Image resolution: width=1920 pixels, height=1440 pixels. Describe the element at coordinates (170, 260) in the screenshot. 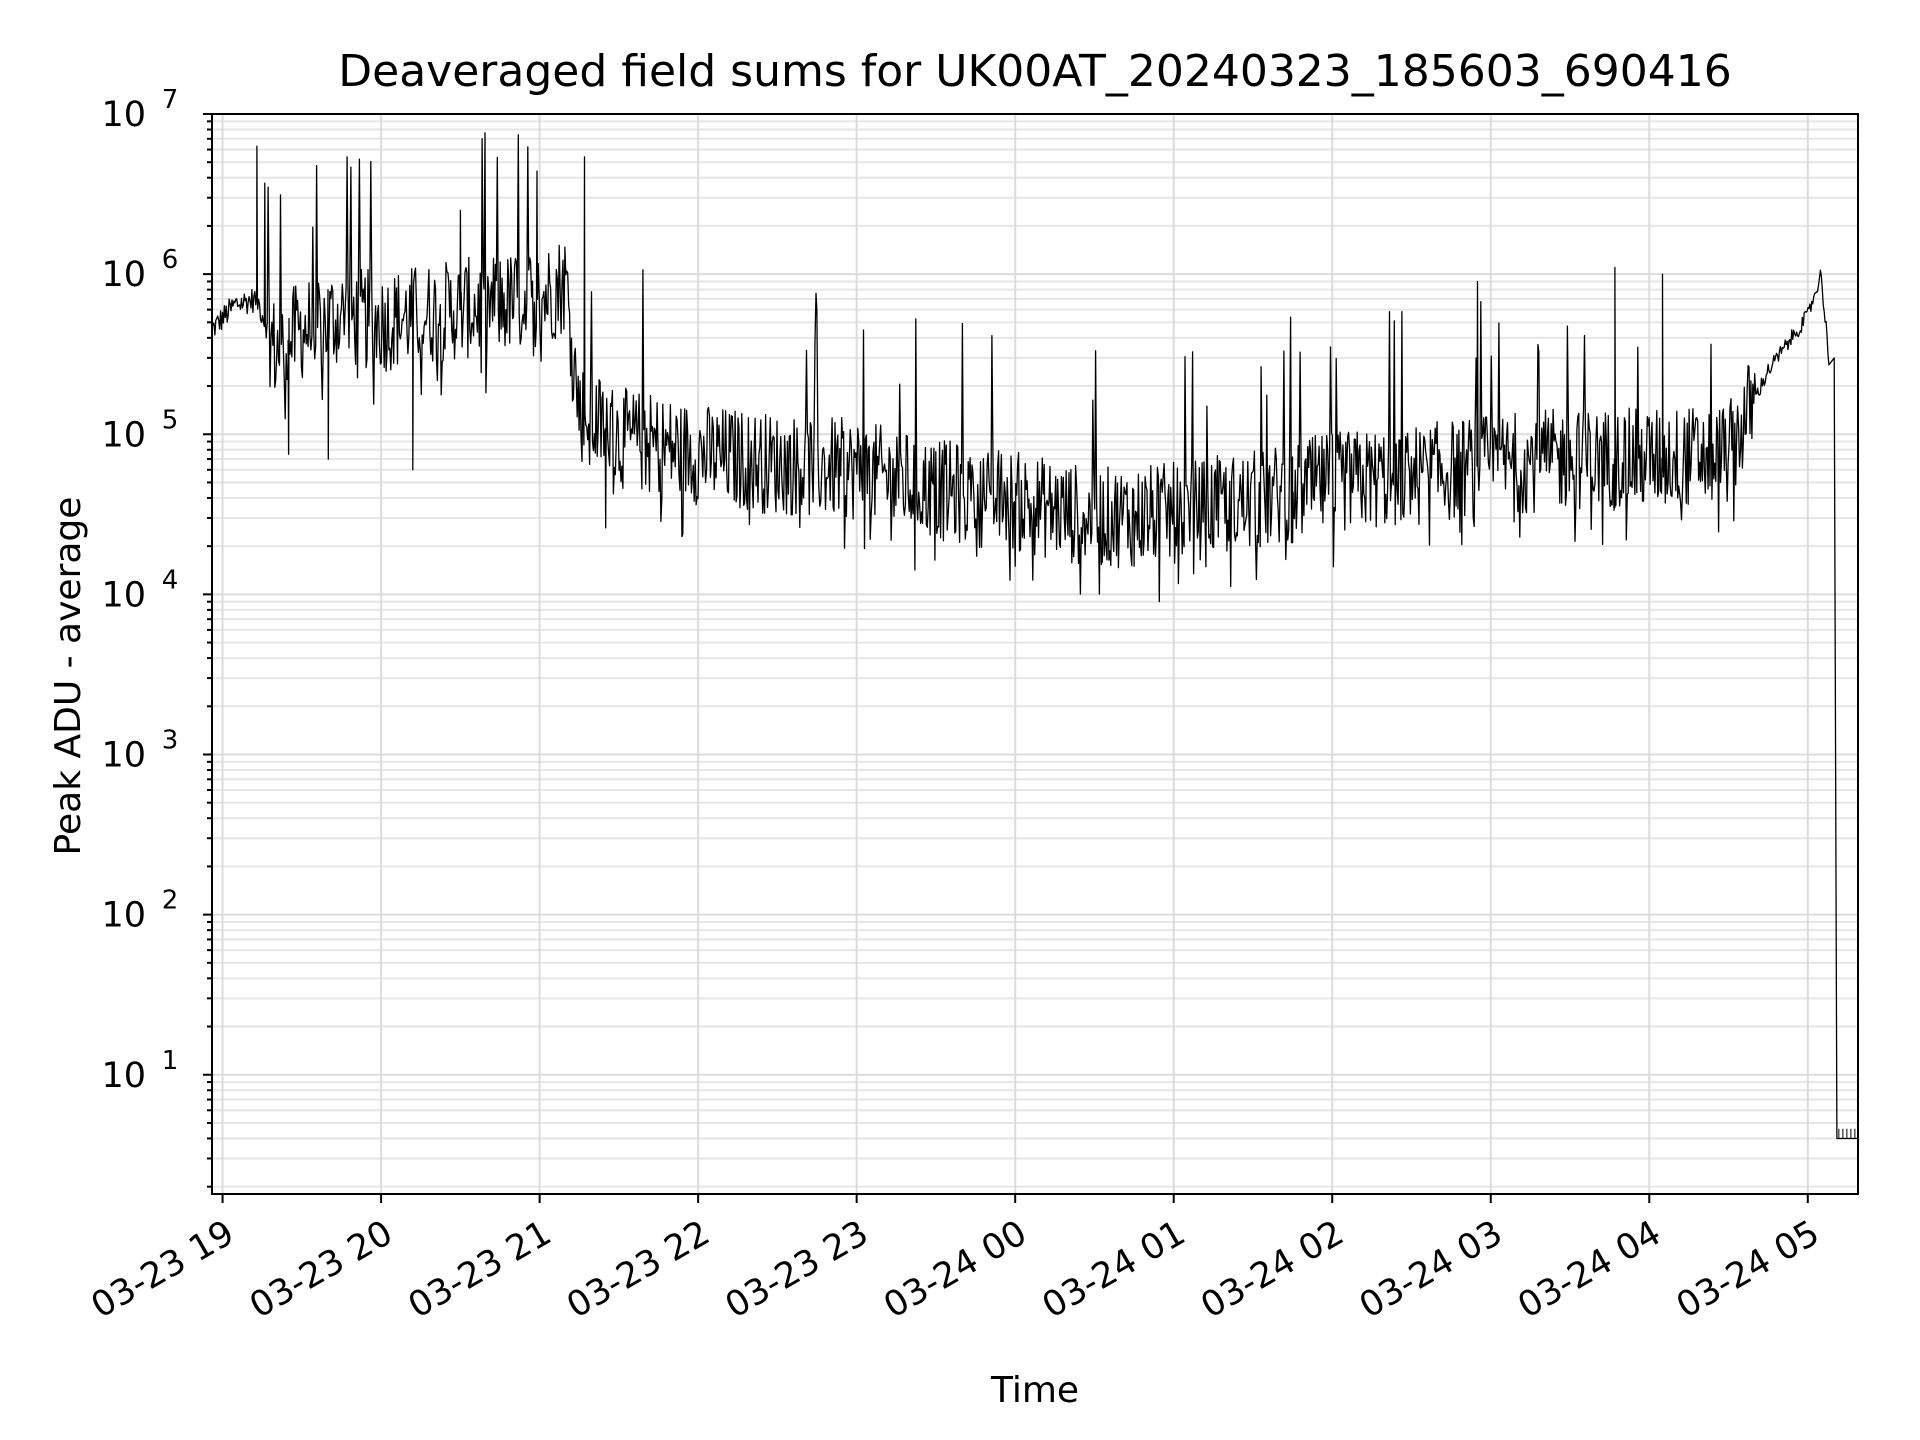

I see `y-tick-exponent: 6` at that location.